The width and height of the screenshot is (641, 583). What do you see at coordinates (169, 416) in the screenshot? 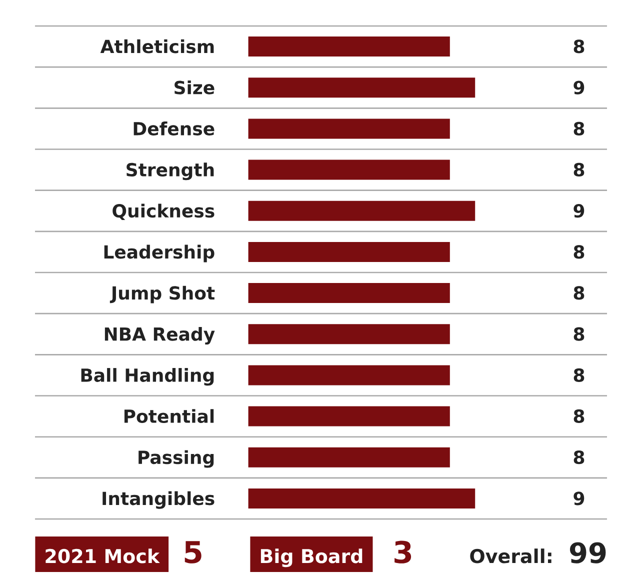
I see `y-tick-label: Potential` at bounding box center [169, 416].